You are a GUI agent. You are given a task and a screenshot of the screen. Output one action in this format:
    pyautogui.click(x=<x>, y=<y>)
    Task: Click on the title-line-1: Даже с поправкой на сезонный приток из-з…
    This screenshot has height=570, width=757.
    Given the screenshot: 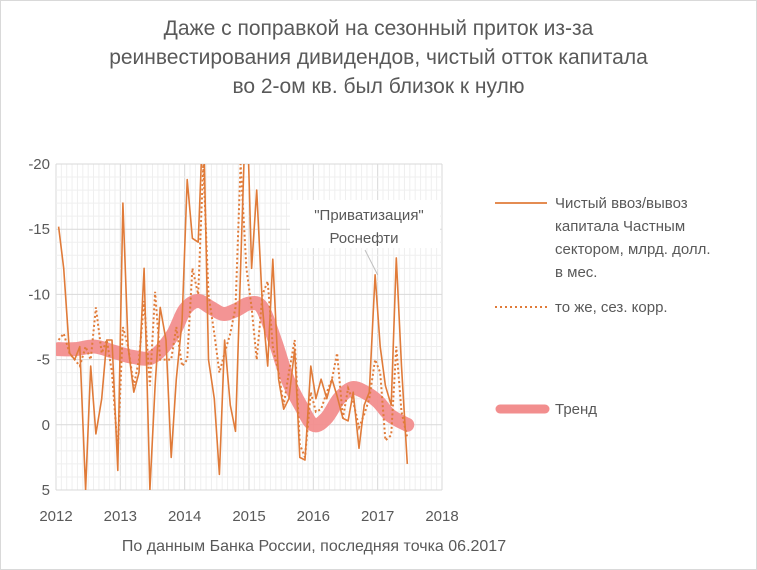 What is the action you would take?
    pyautogui.click(x=378, y=28)
    